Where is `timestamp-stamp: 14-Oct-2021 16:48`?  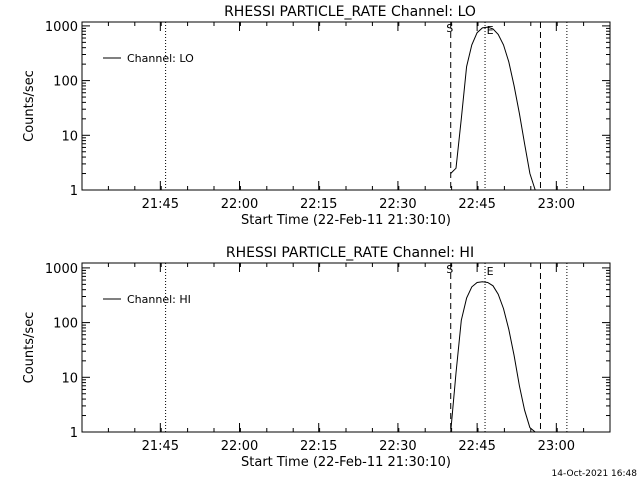 timestamp-stamp: 14-Oct-2021 16:48 is located at coordinates (595, 474).